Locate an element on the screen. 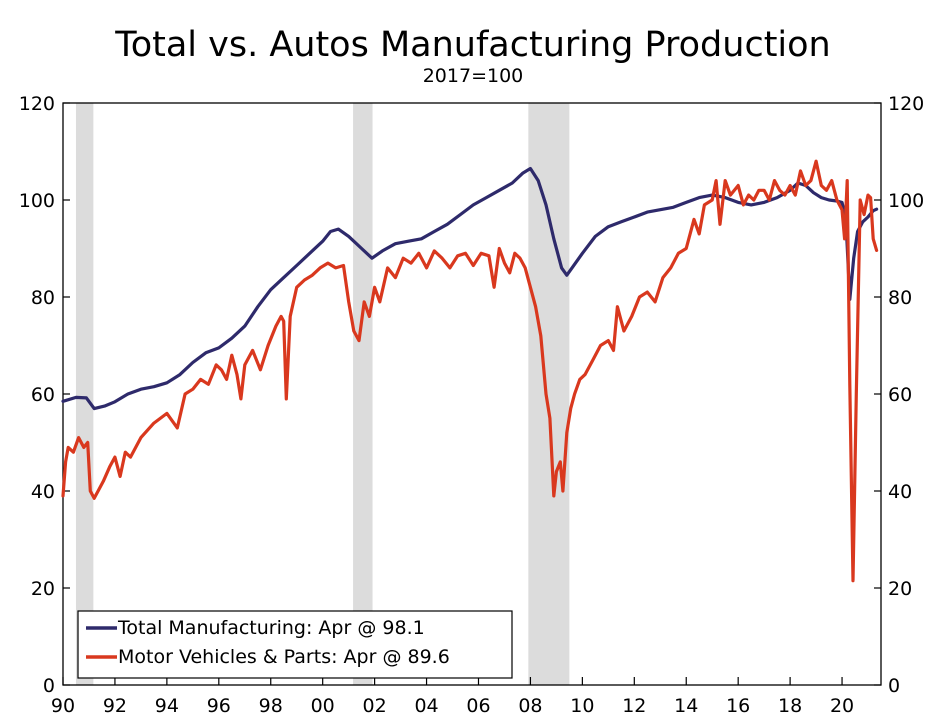 Image resolution: width=947 pixels, height=727 pixels. x-tick-label: 90 is located at coordinates (63, 706).